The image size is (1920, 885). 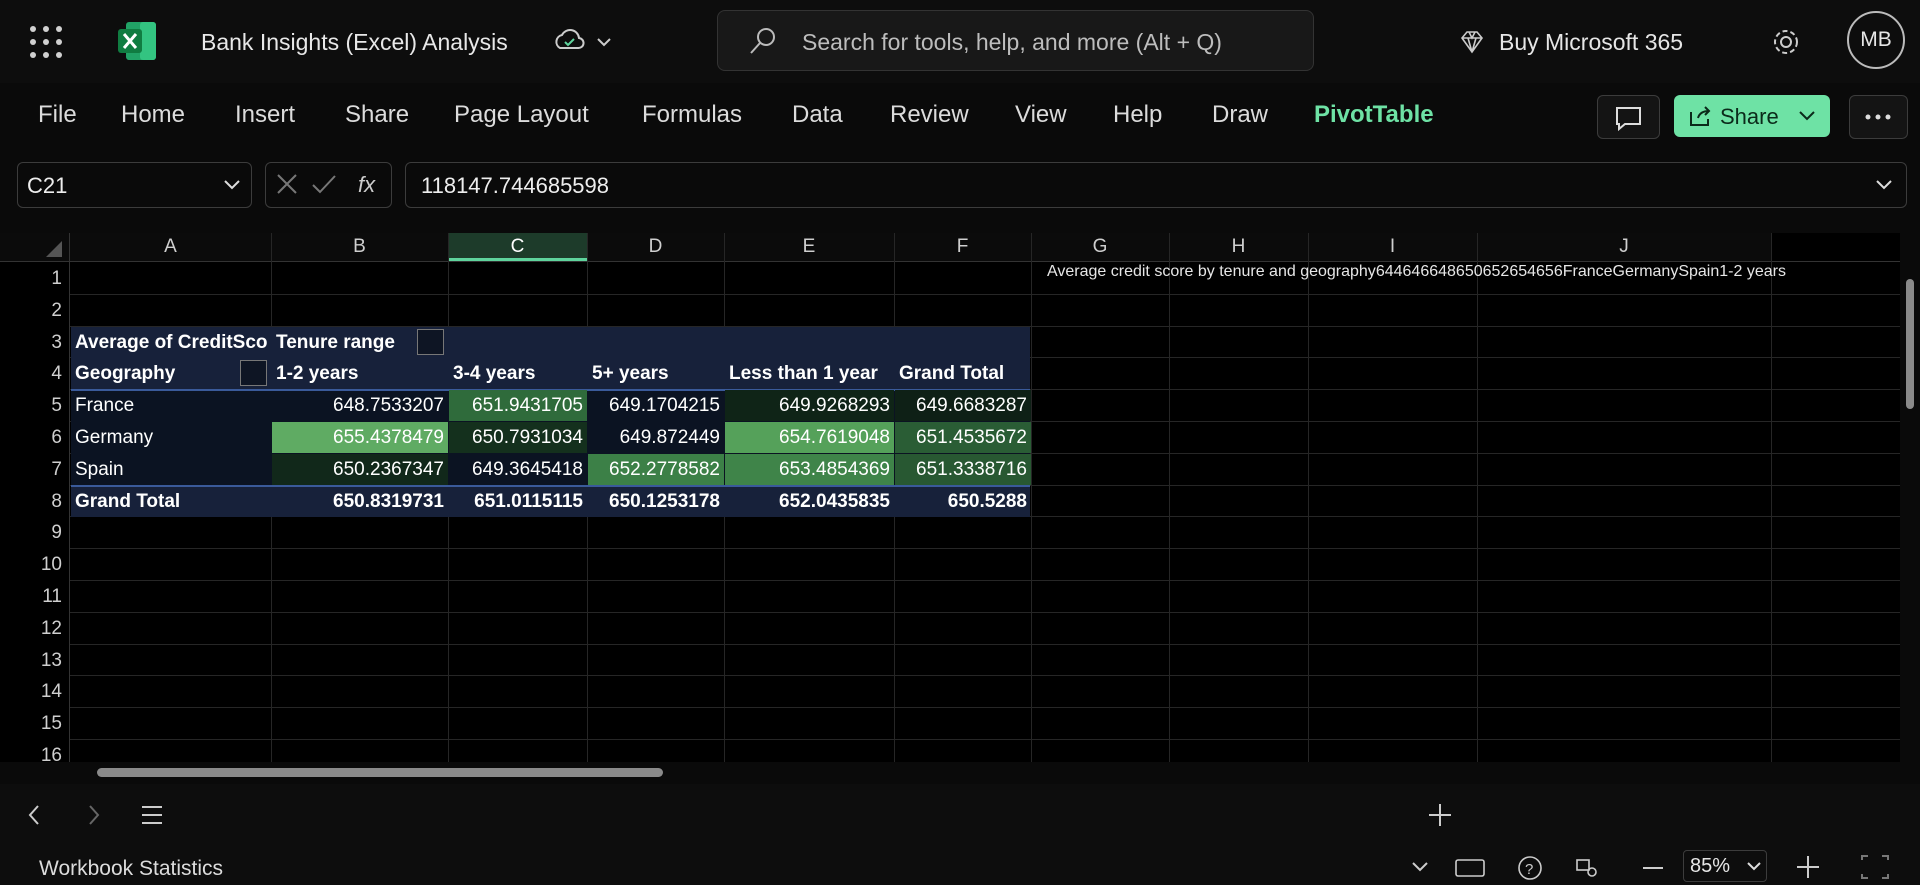 What do you see at coordinates (388, 501) in the screenshot?
I see `cell: 650.8319731` at bounding box center [388, 501].